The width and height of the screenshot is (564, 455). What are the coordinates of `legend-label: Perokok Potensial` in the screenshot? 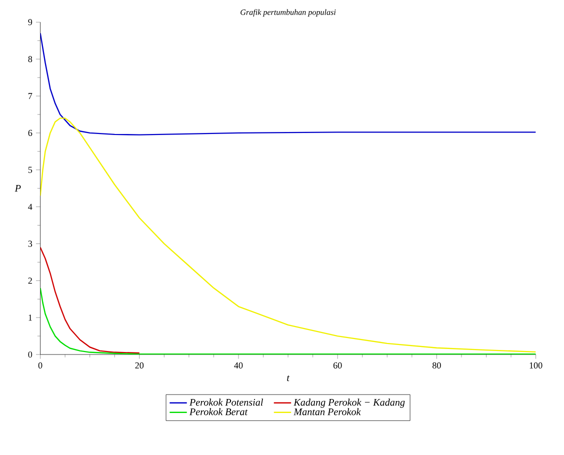 It's located at (226, 402).